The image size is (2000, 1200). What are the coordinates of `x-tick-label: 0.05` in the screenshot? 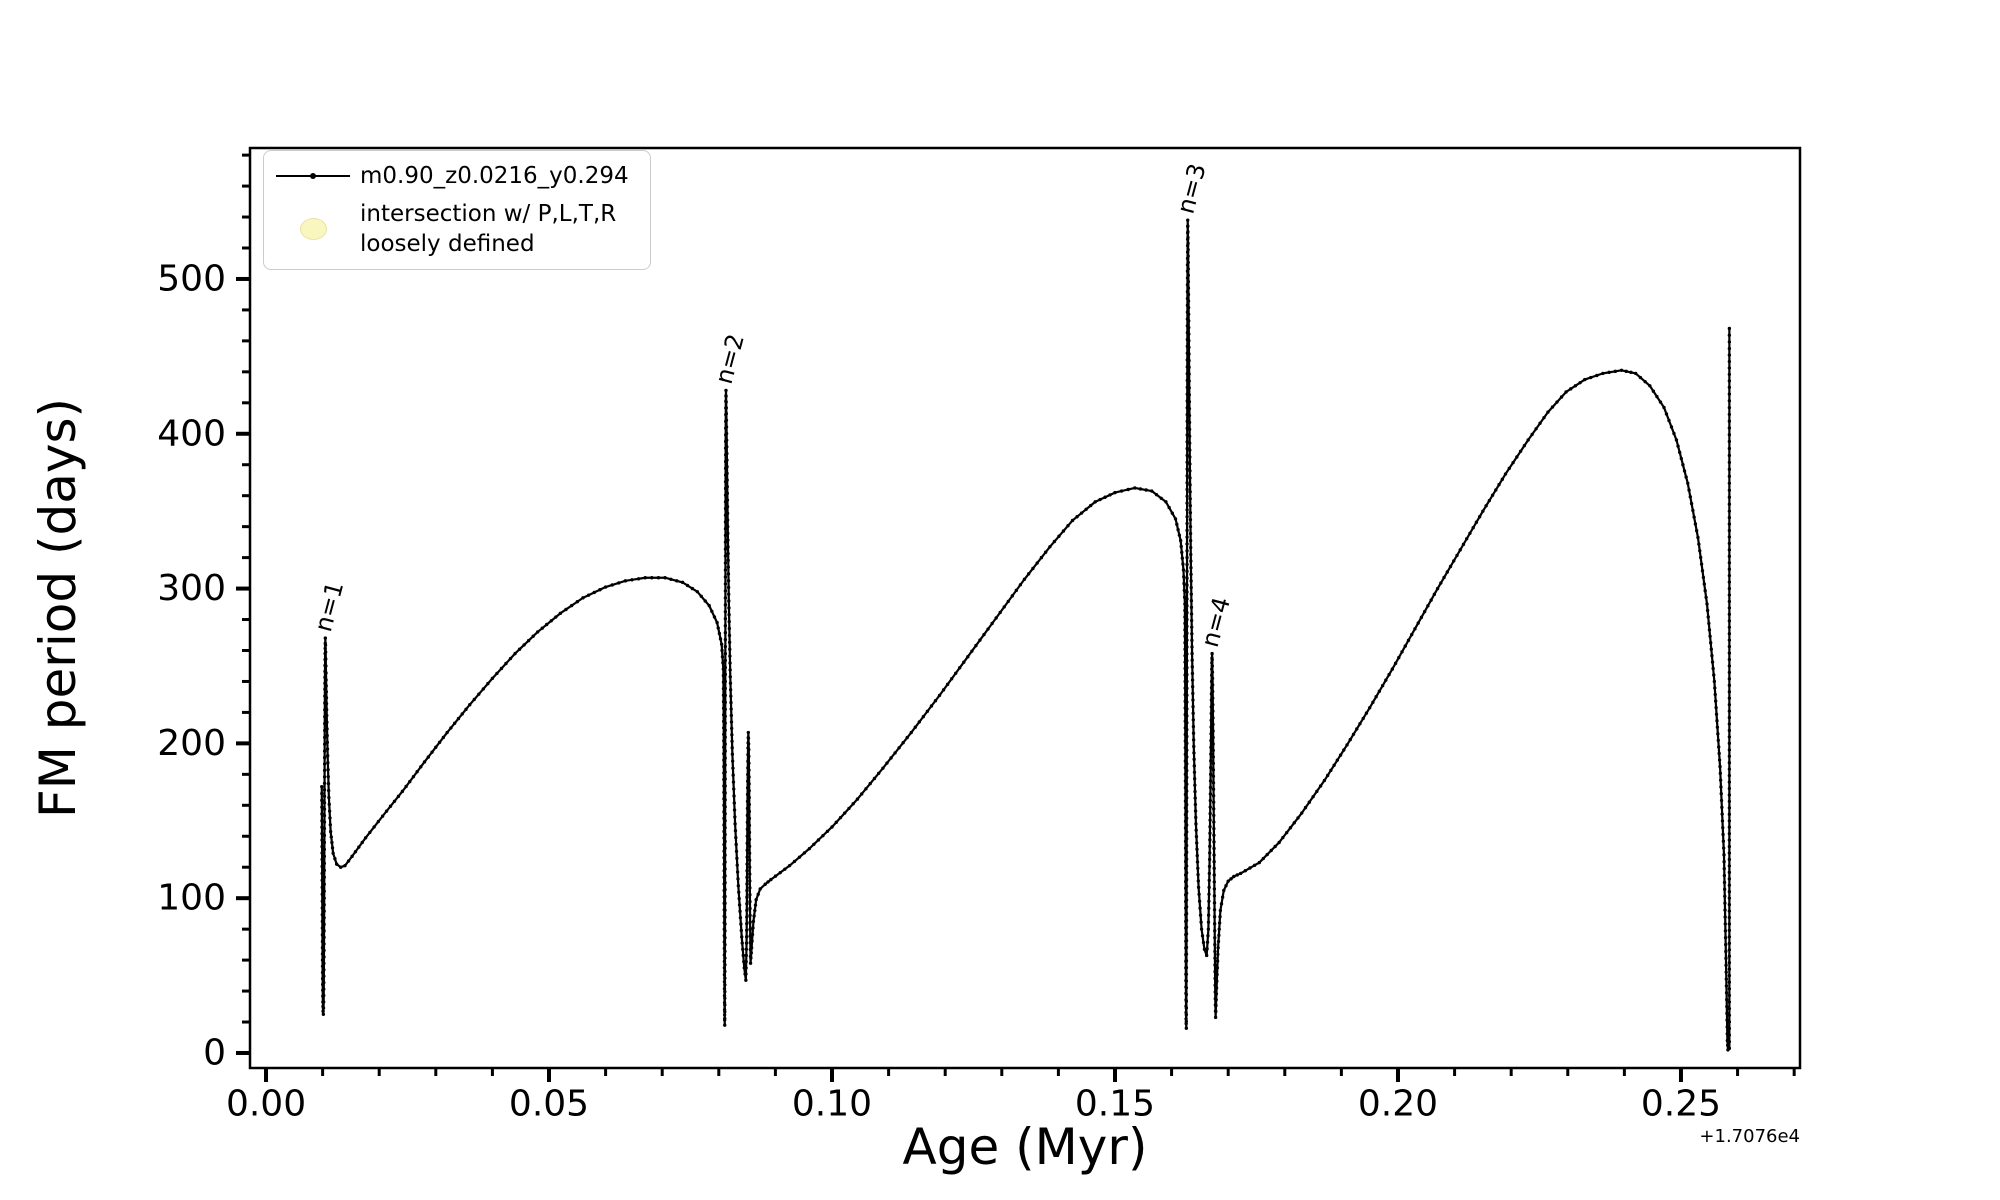 It's located at (549, 1104).